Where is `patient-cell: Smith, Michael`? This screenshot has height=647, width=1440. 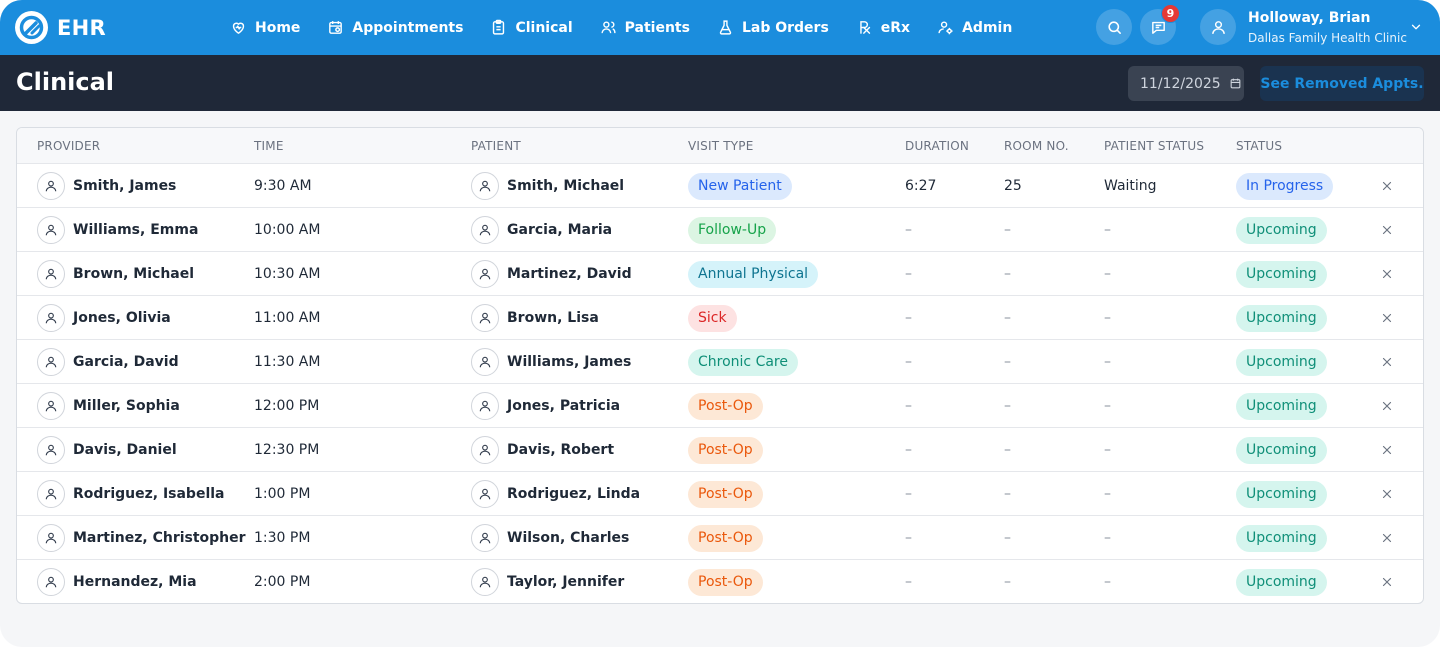
patient-cell: Smith, Michael is located at coordinates (547, 186).